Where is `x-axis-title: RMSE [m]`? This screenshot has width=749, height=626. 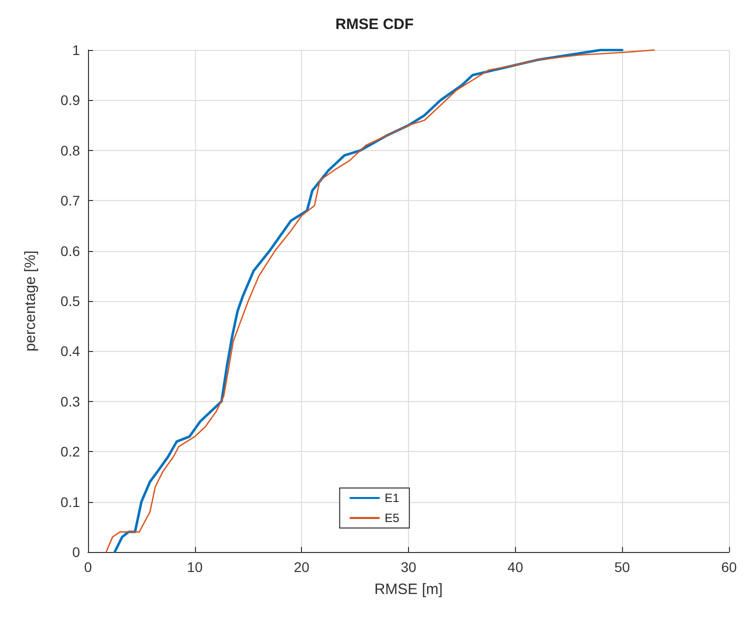 x-axis-title: RMSE [m] is located at coordinates (408, 589).